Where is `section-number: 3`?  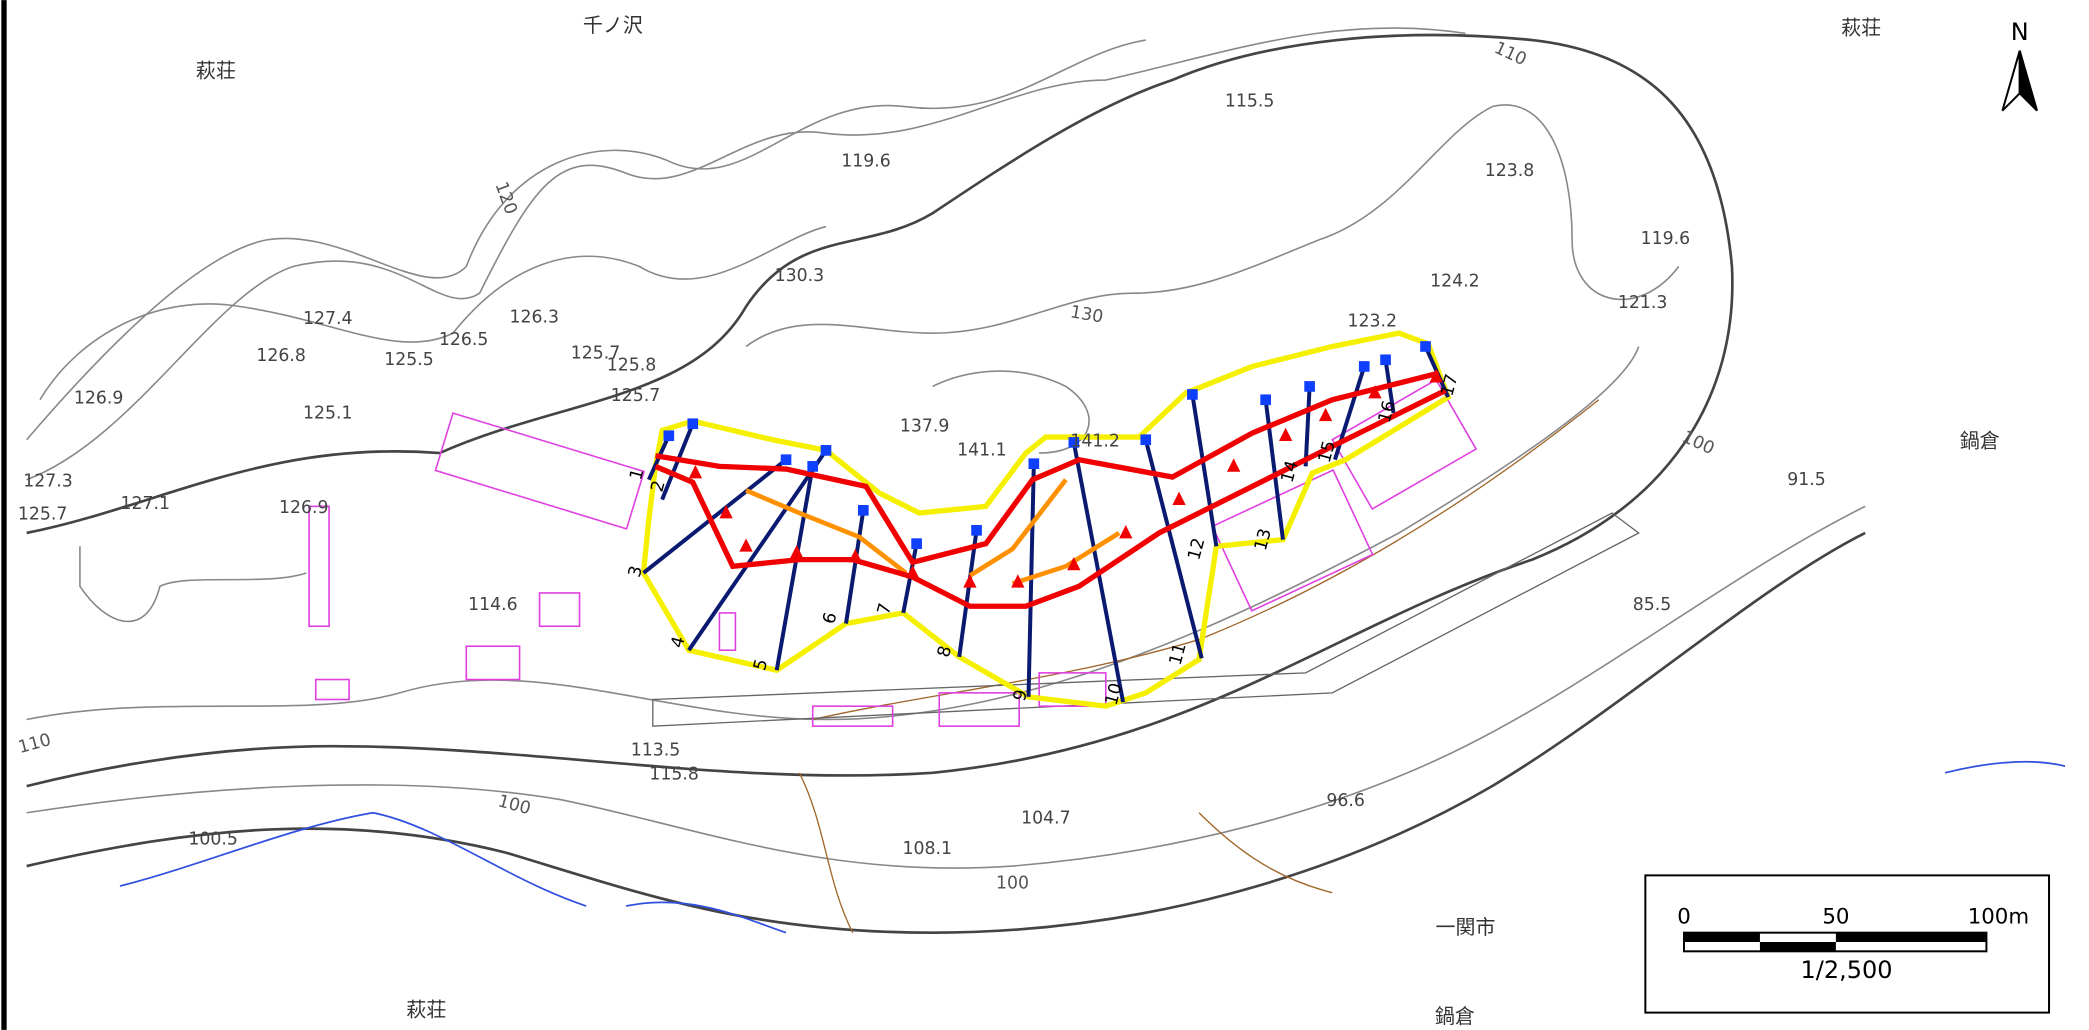
section-number: 3 is located at coordinates (636, 572).